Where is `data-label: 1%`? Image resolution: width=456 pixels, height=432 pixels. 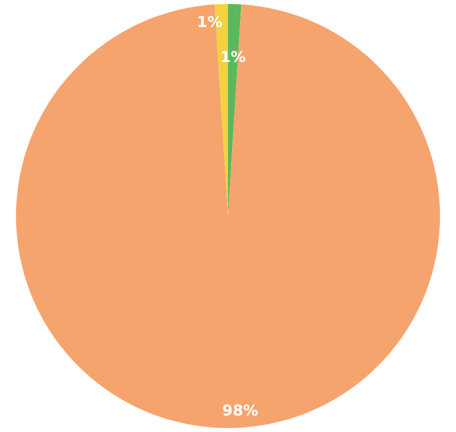
data-label: 1% is located at coordinates (209, 21).